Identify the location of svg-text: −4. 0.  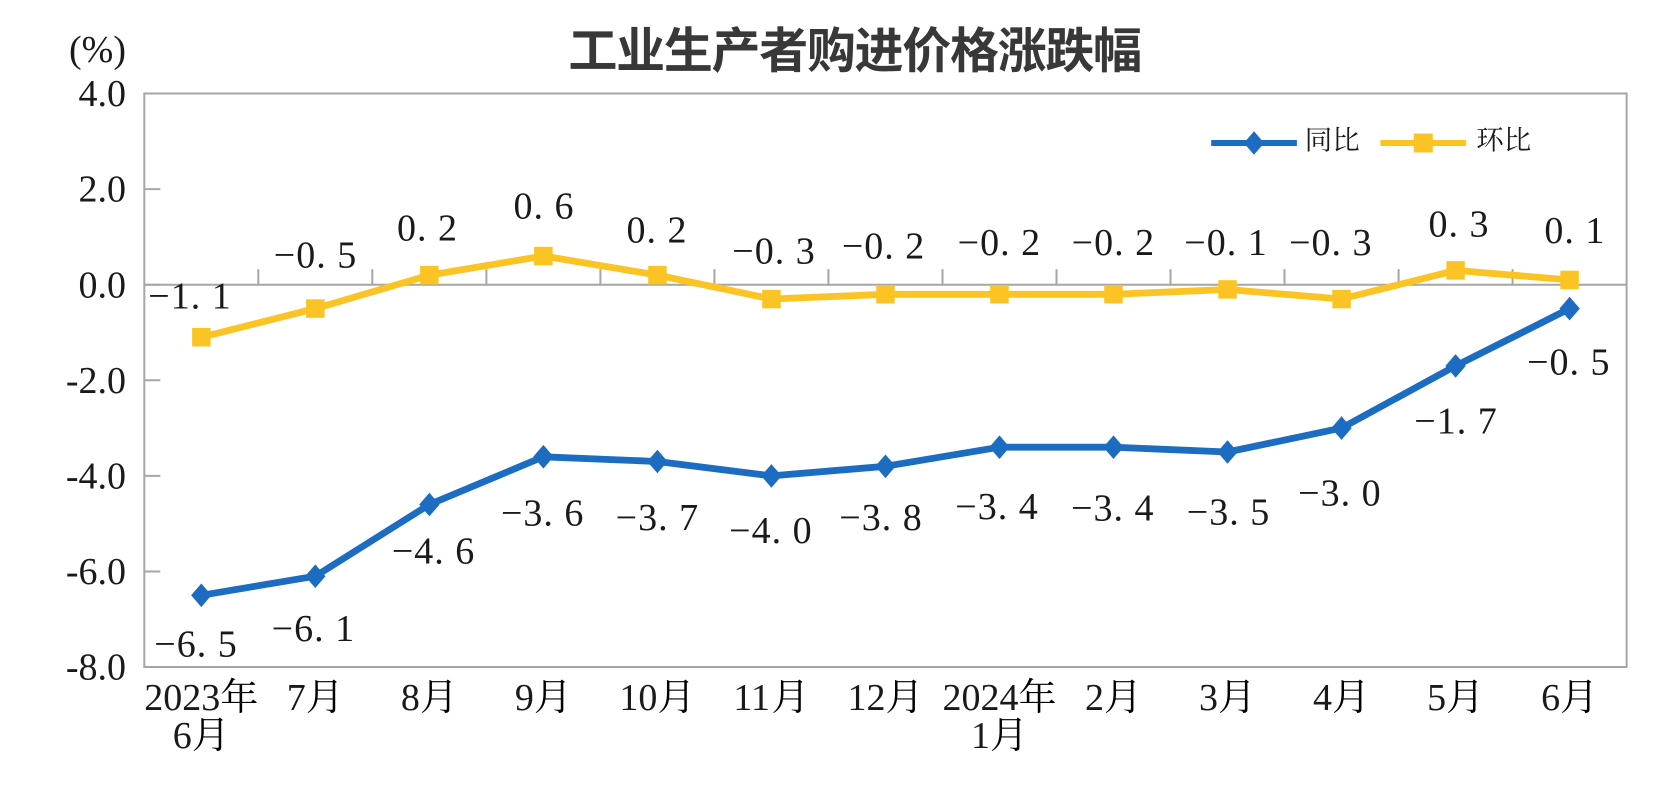
(770, 531).